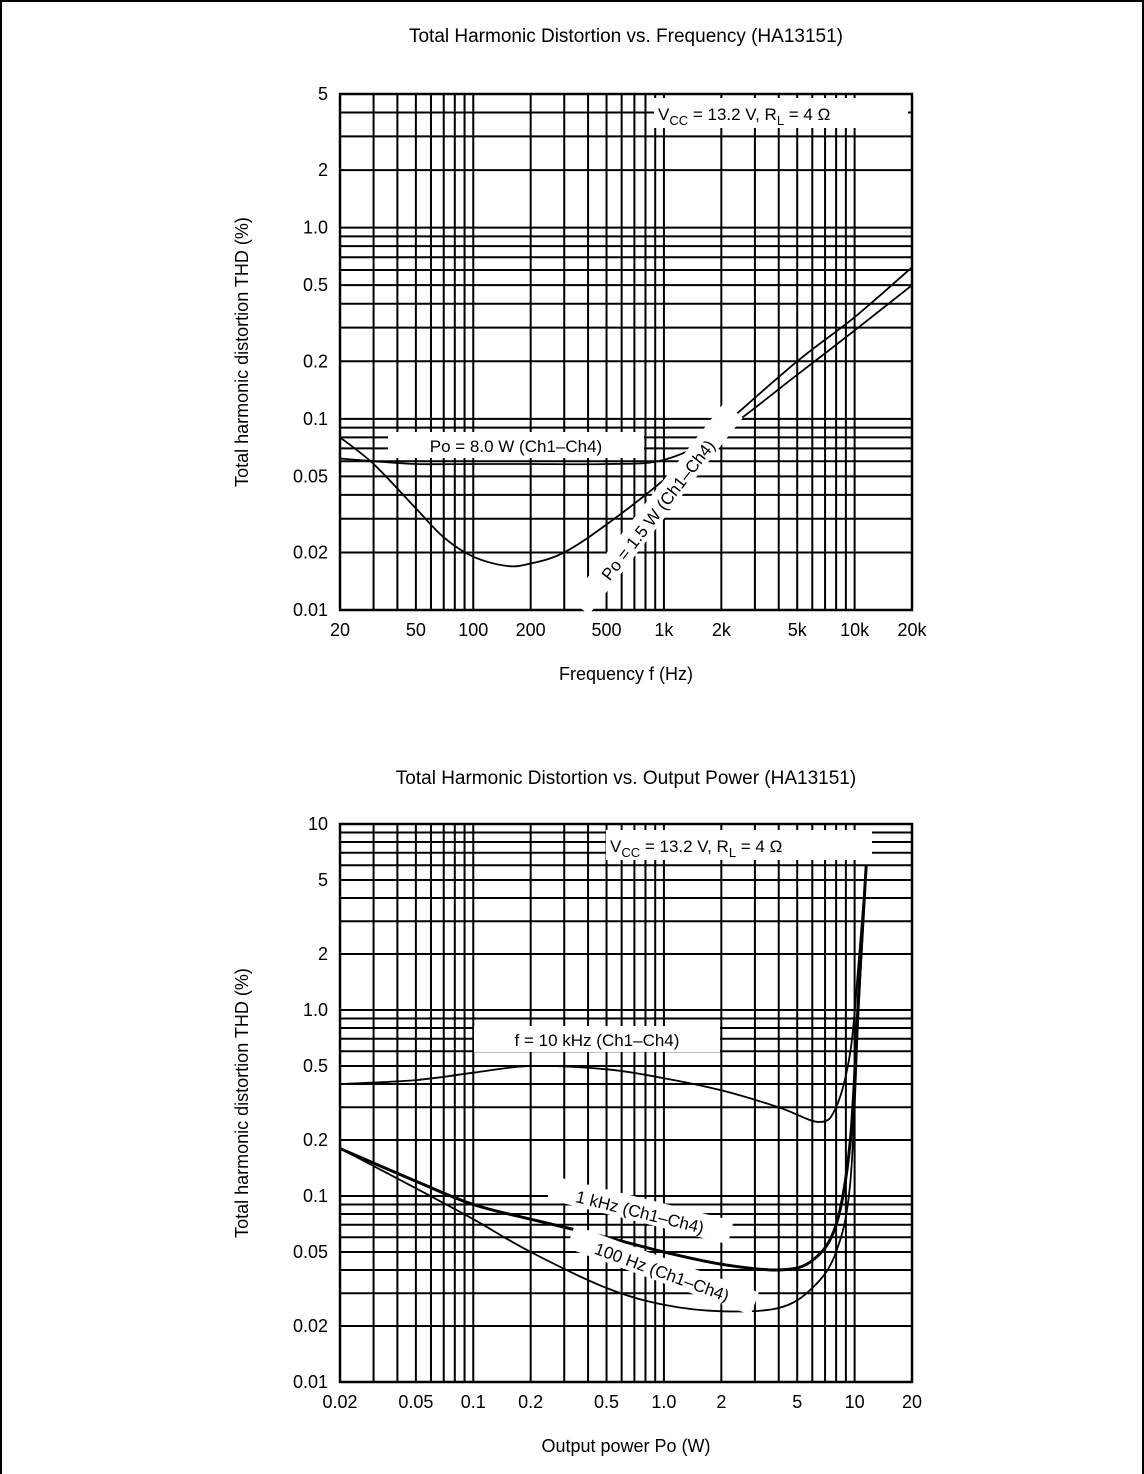 This screenshot has width=1144, height=1474. Describe the element at coordinates (663, 1402) in the screenshot. I see `x-tick-label: 1.0` at that location.